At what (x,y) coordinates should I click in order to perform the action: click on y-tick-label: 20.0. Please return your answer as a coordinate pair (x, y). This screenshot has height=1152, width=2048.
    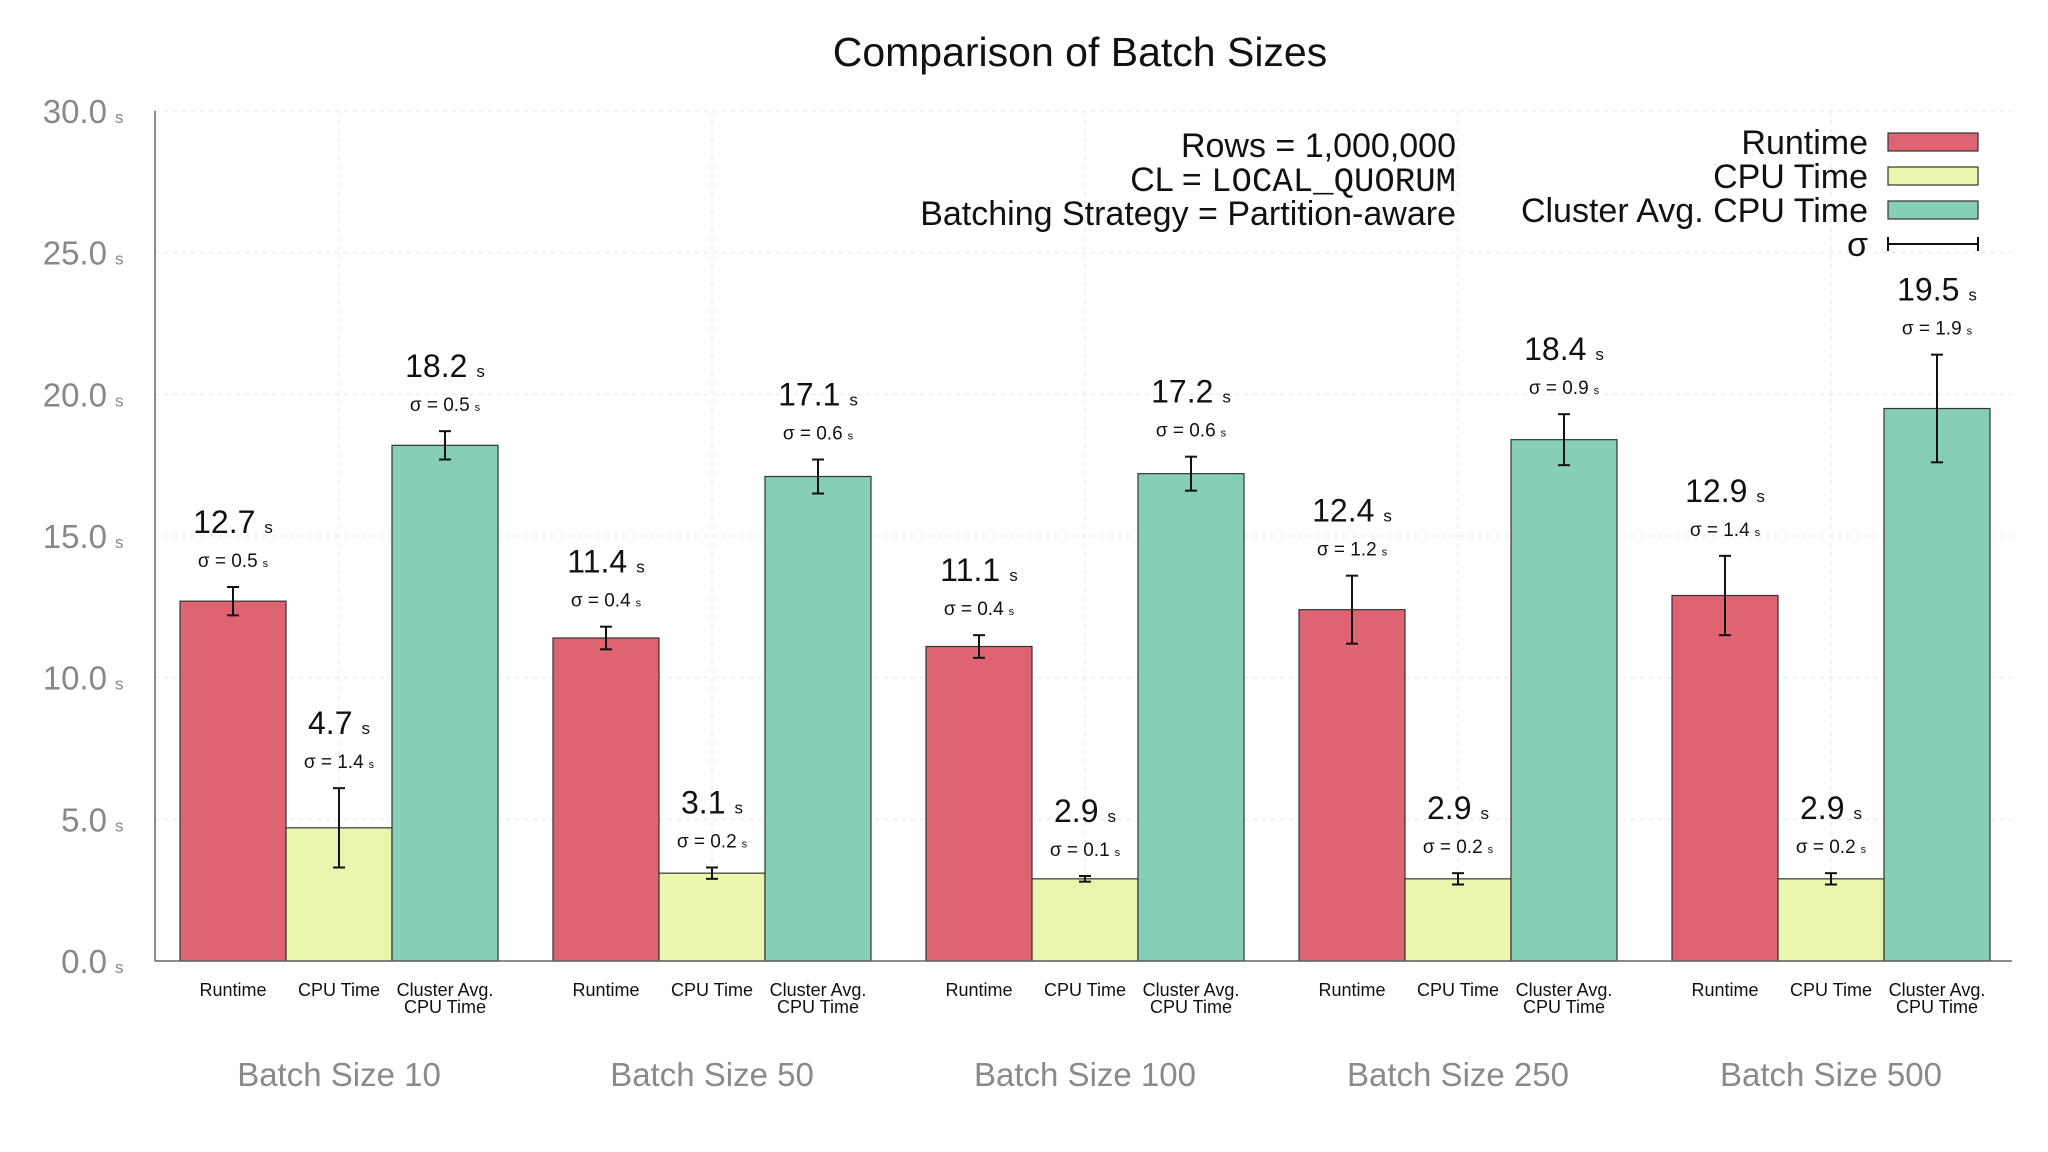
    Looking at the image, I should click on (75, 394).